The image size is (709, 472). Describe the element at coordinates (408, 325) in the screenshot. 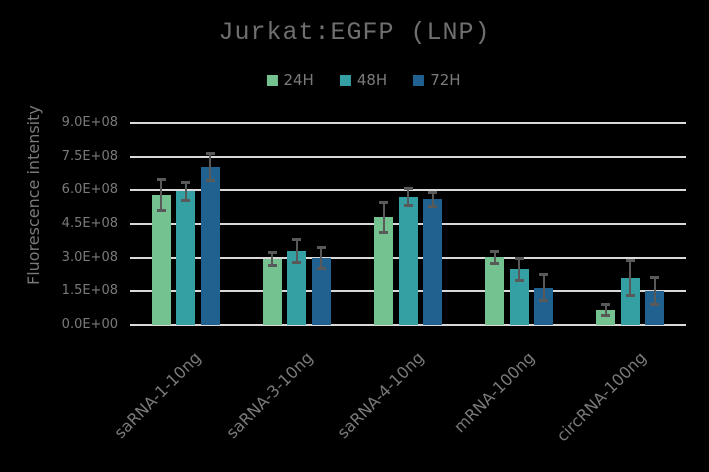

I see `x-axis-line` at that location.